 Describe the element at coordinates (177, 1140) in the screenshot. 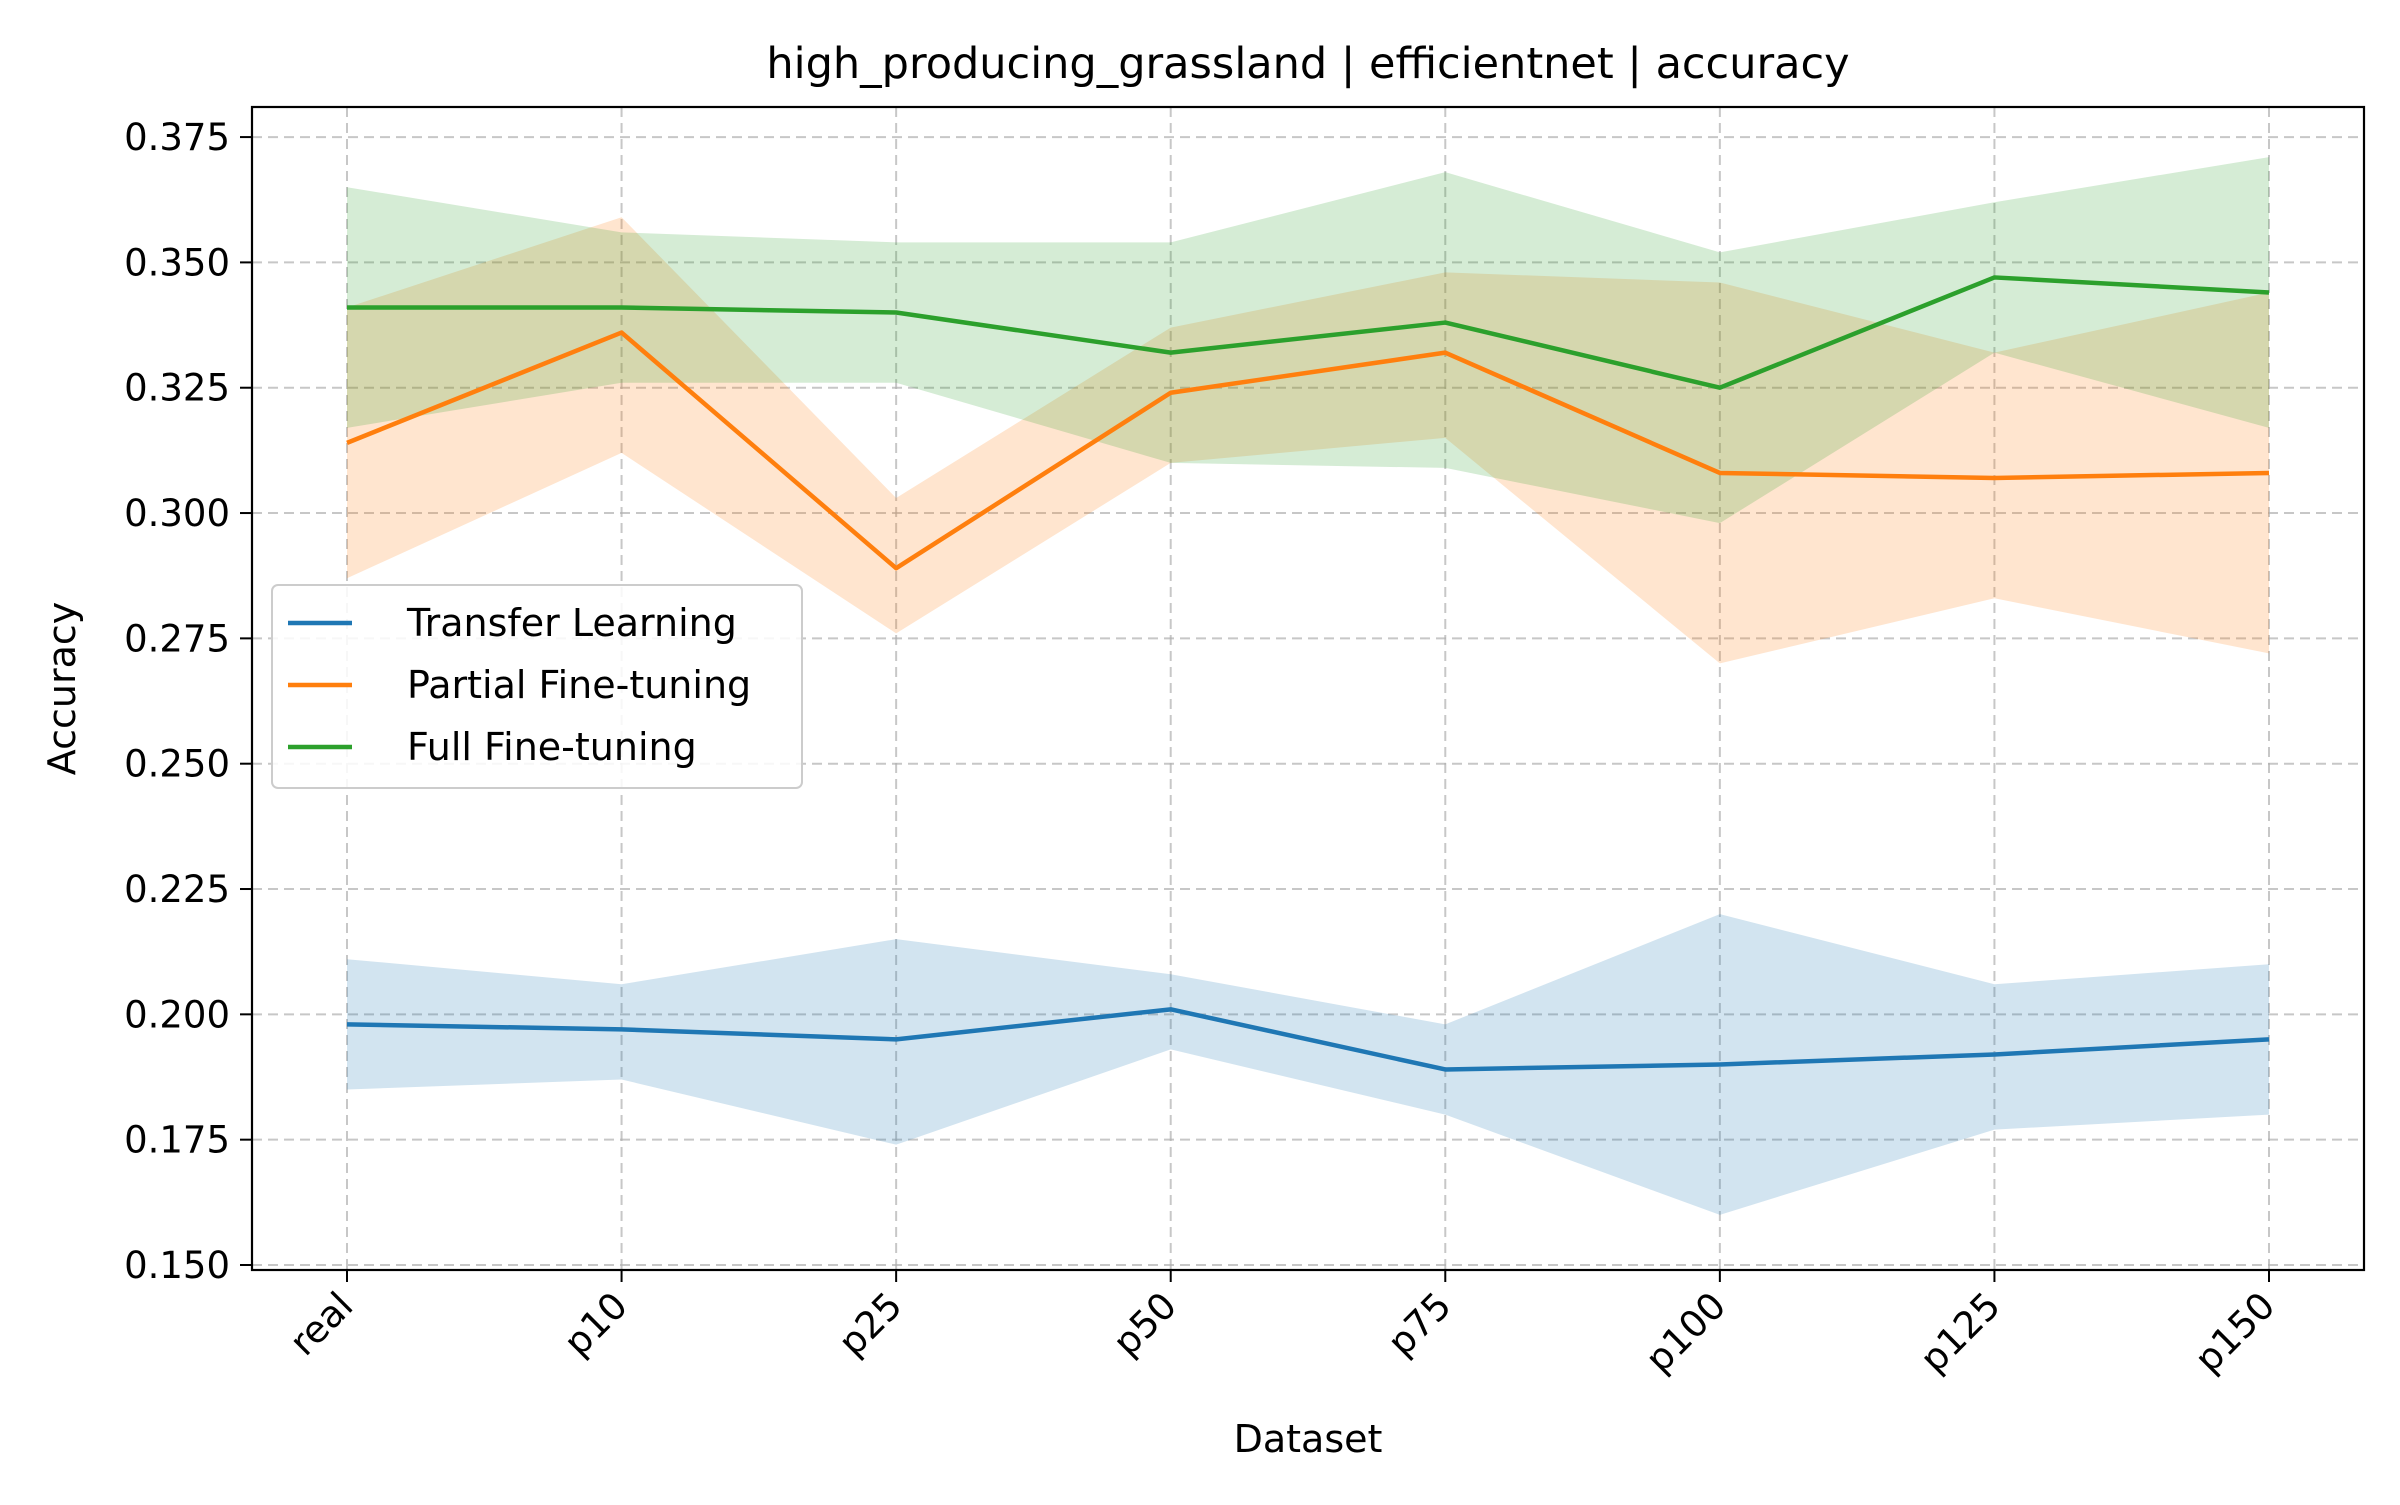

I see `y-tick-label: 0.175` at that location.